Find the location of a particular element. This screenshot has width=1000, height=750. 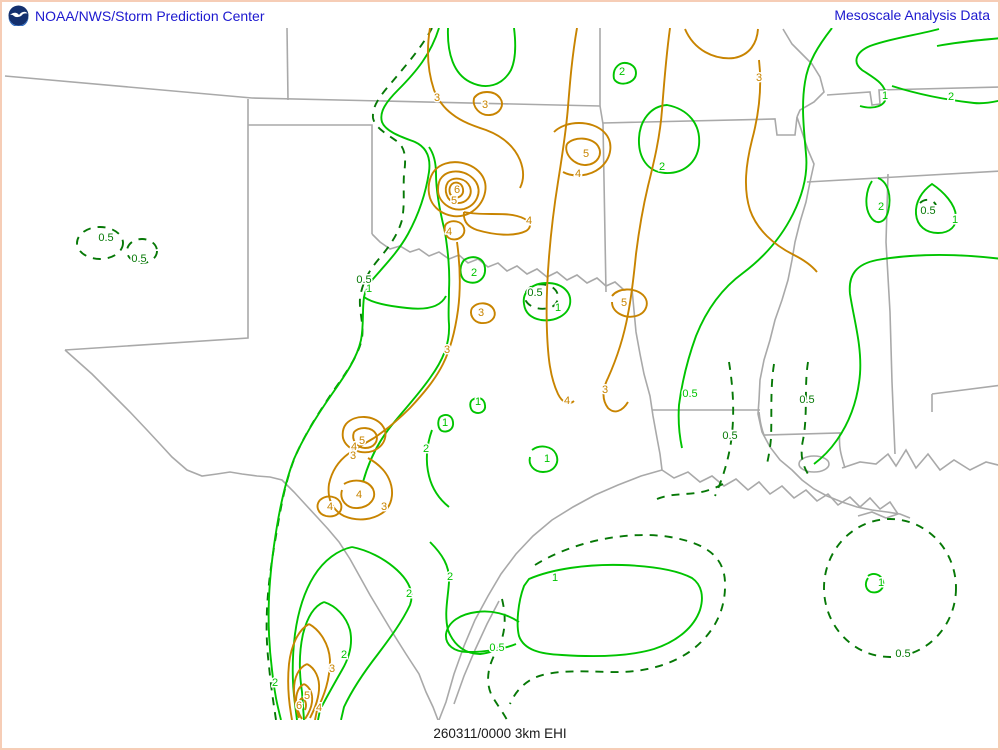

header-left: NOAA/NWS/Storm Prediction Center is located at coordinates (136, 15).